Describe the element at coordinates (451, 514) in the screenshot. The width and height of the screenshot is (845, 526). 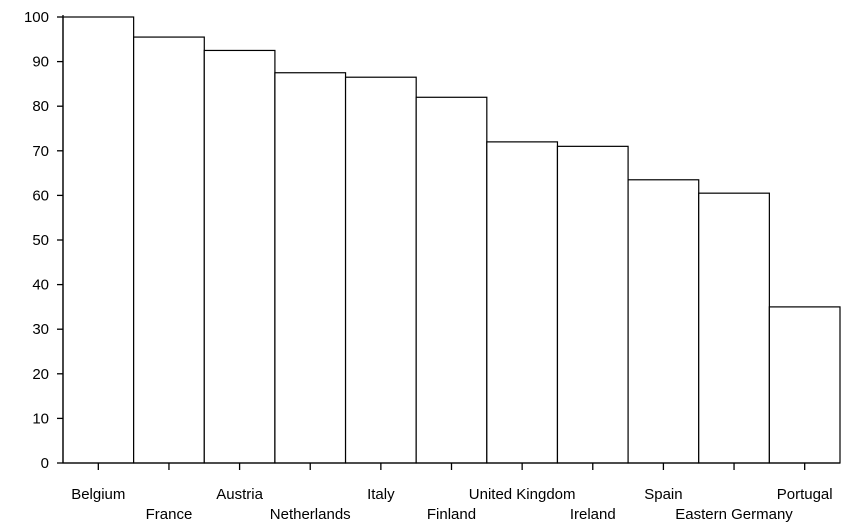
I see `x-tick-label: Finland` at that location.